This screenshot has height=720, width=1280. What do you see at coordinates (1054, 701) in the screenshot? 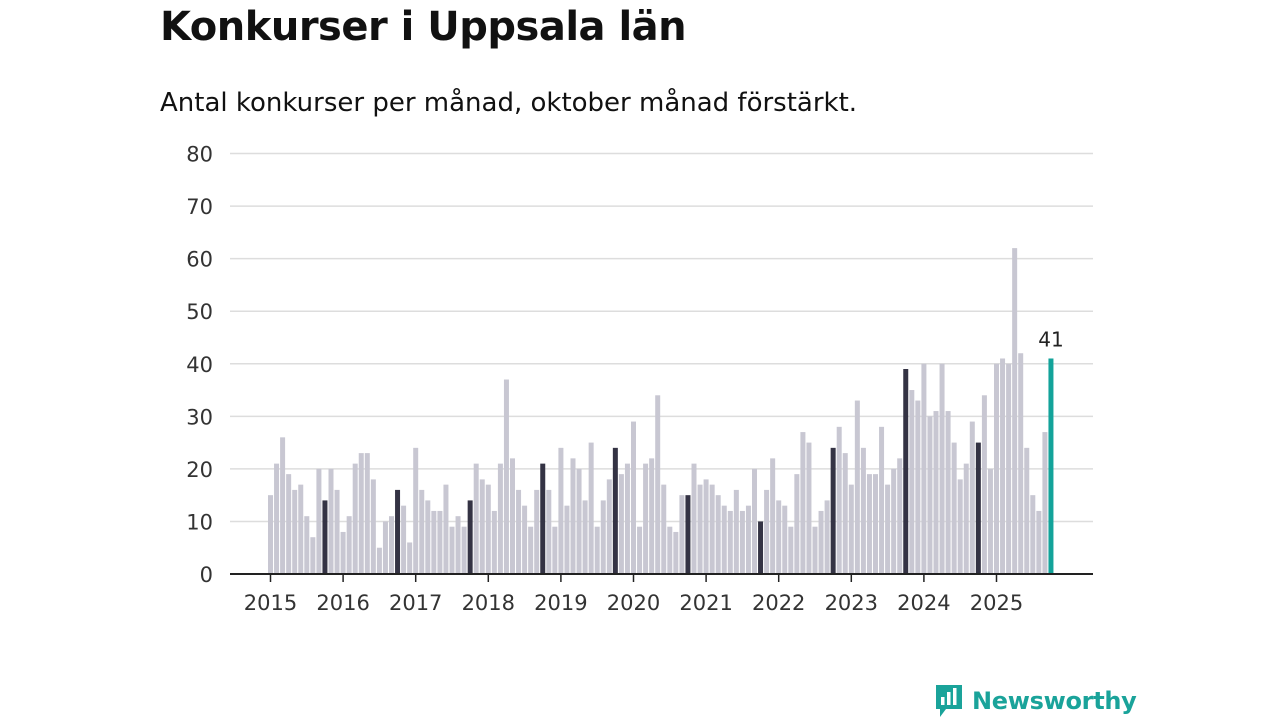
I see `brand-name: Newsworthy` at bounding box center [1054, 701].